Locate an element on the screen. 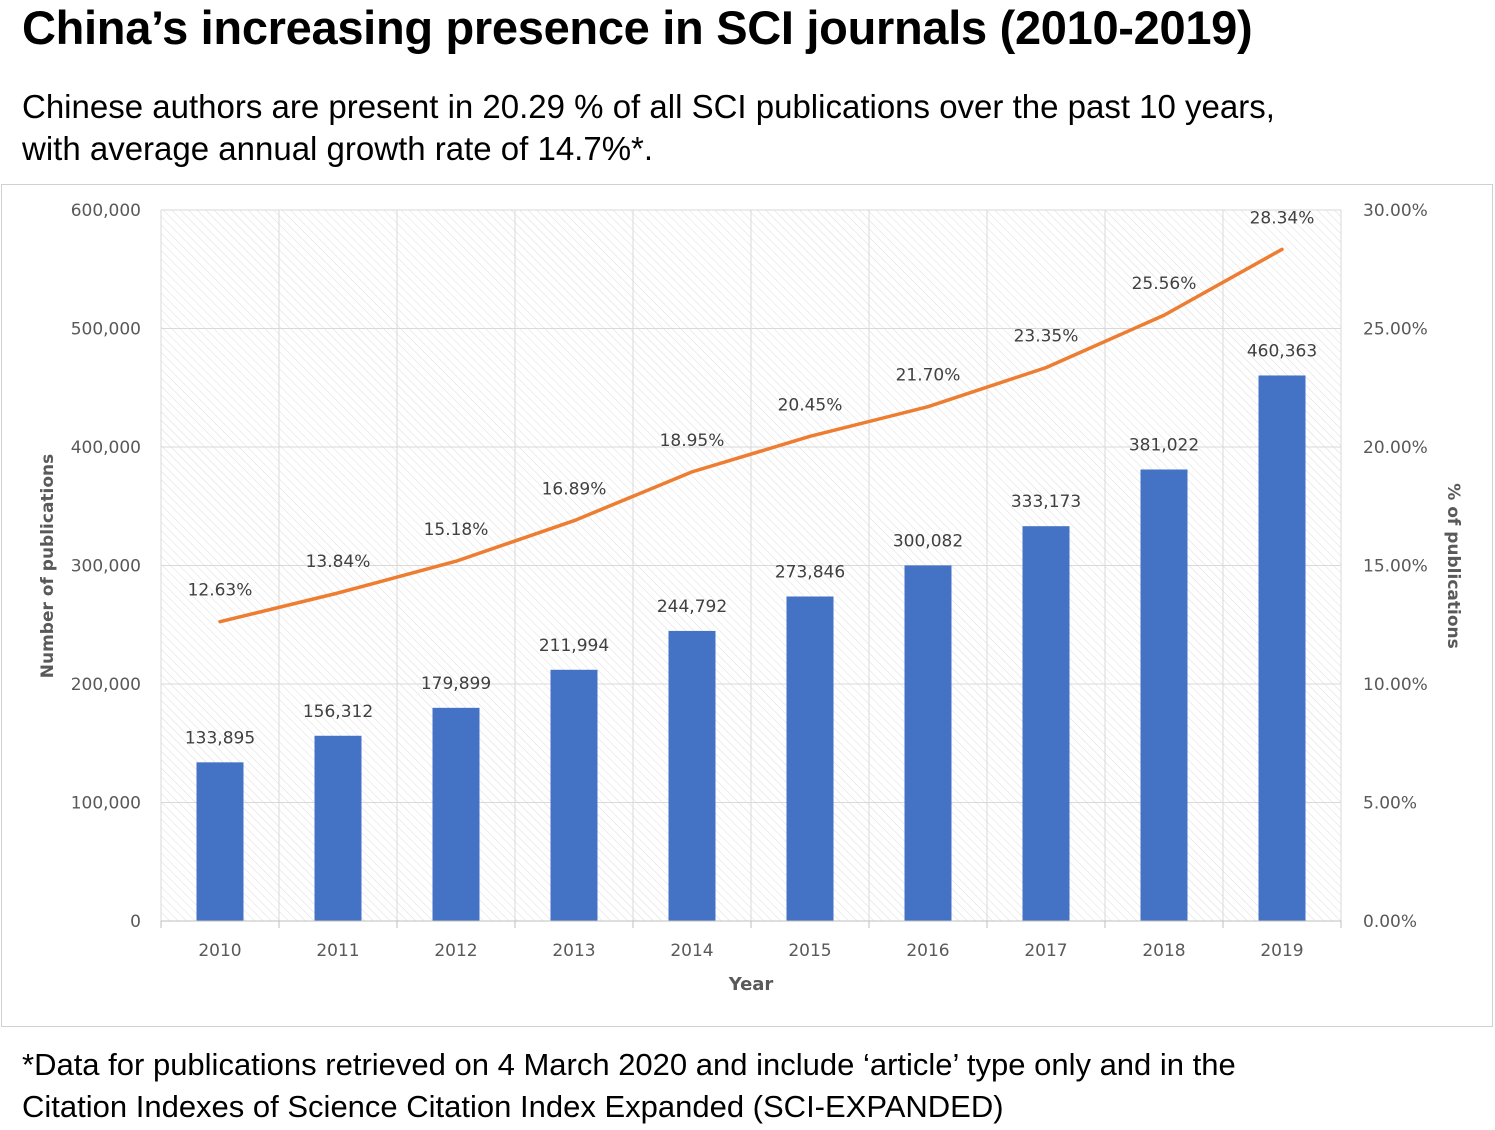 This screenshot has height=1130, width=1495. x-tick-label: 2019 is located at coordinates (1281, 951).